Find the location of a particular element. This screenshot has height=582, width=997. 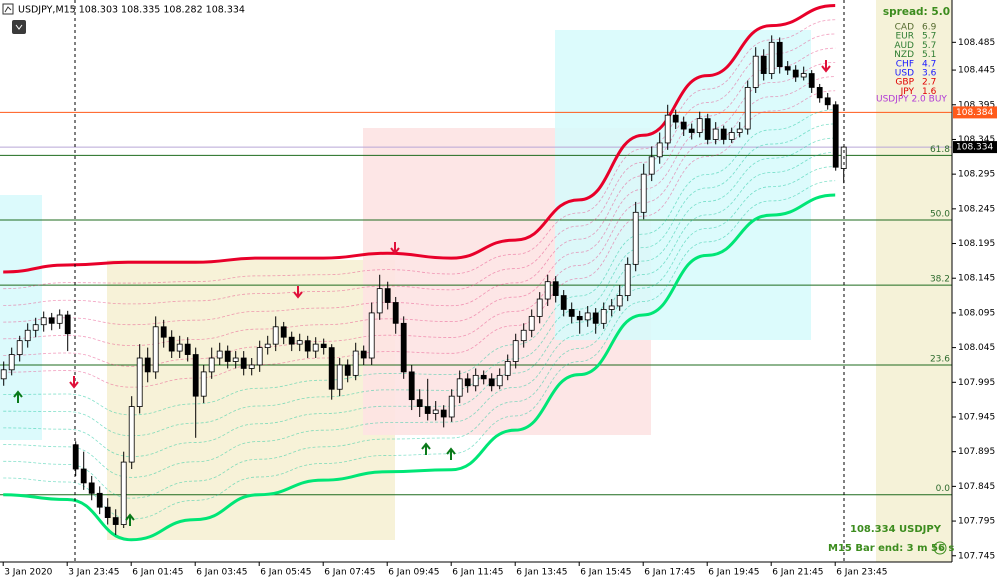

y-tick-label: 108.395 is located at coordinates (976, 105).